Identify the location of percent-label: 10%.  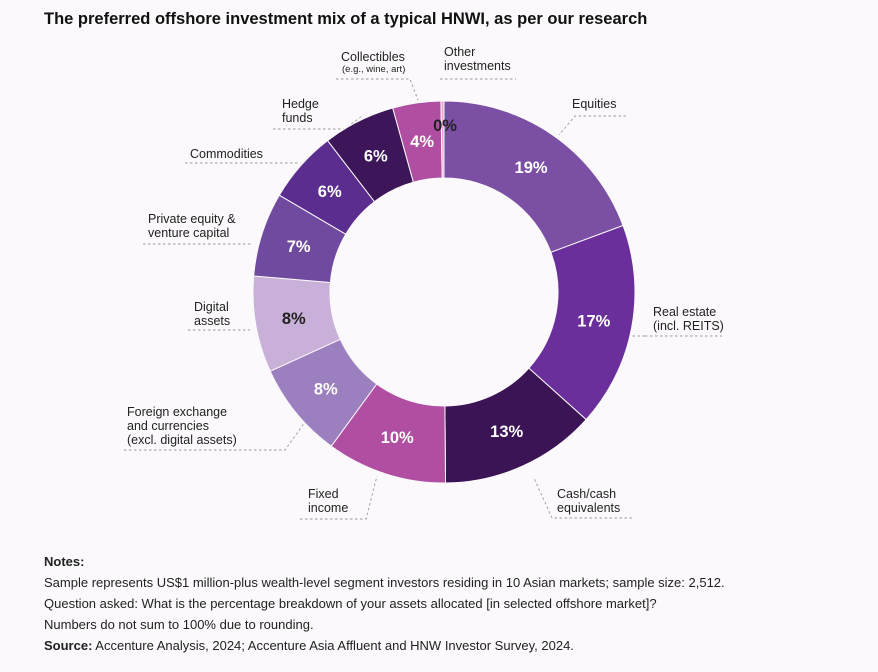
(397, 438).